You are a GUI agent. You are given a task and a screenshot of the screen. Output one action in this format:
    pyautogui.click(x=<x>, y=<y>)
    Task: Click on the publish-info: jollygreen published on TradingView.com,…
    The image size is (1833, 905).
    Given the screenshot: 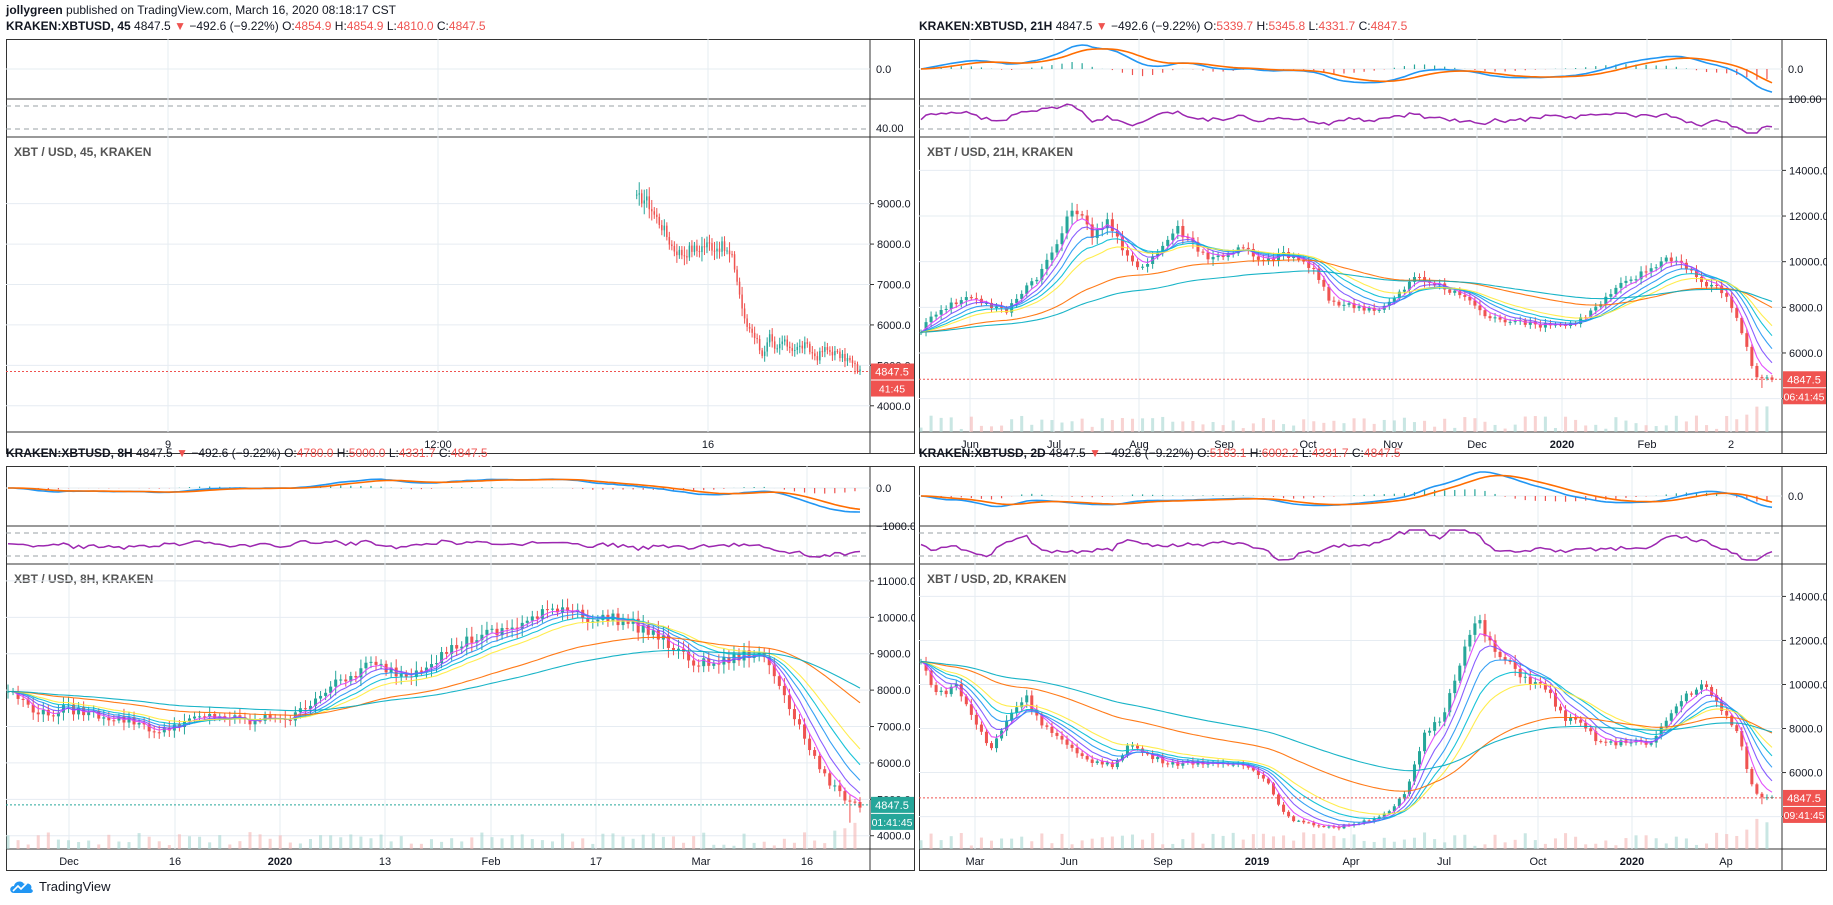 What is the action you would take?
    pyautogui.click(x=201, y=10)
    